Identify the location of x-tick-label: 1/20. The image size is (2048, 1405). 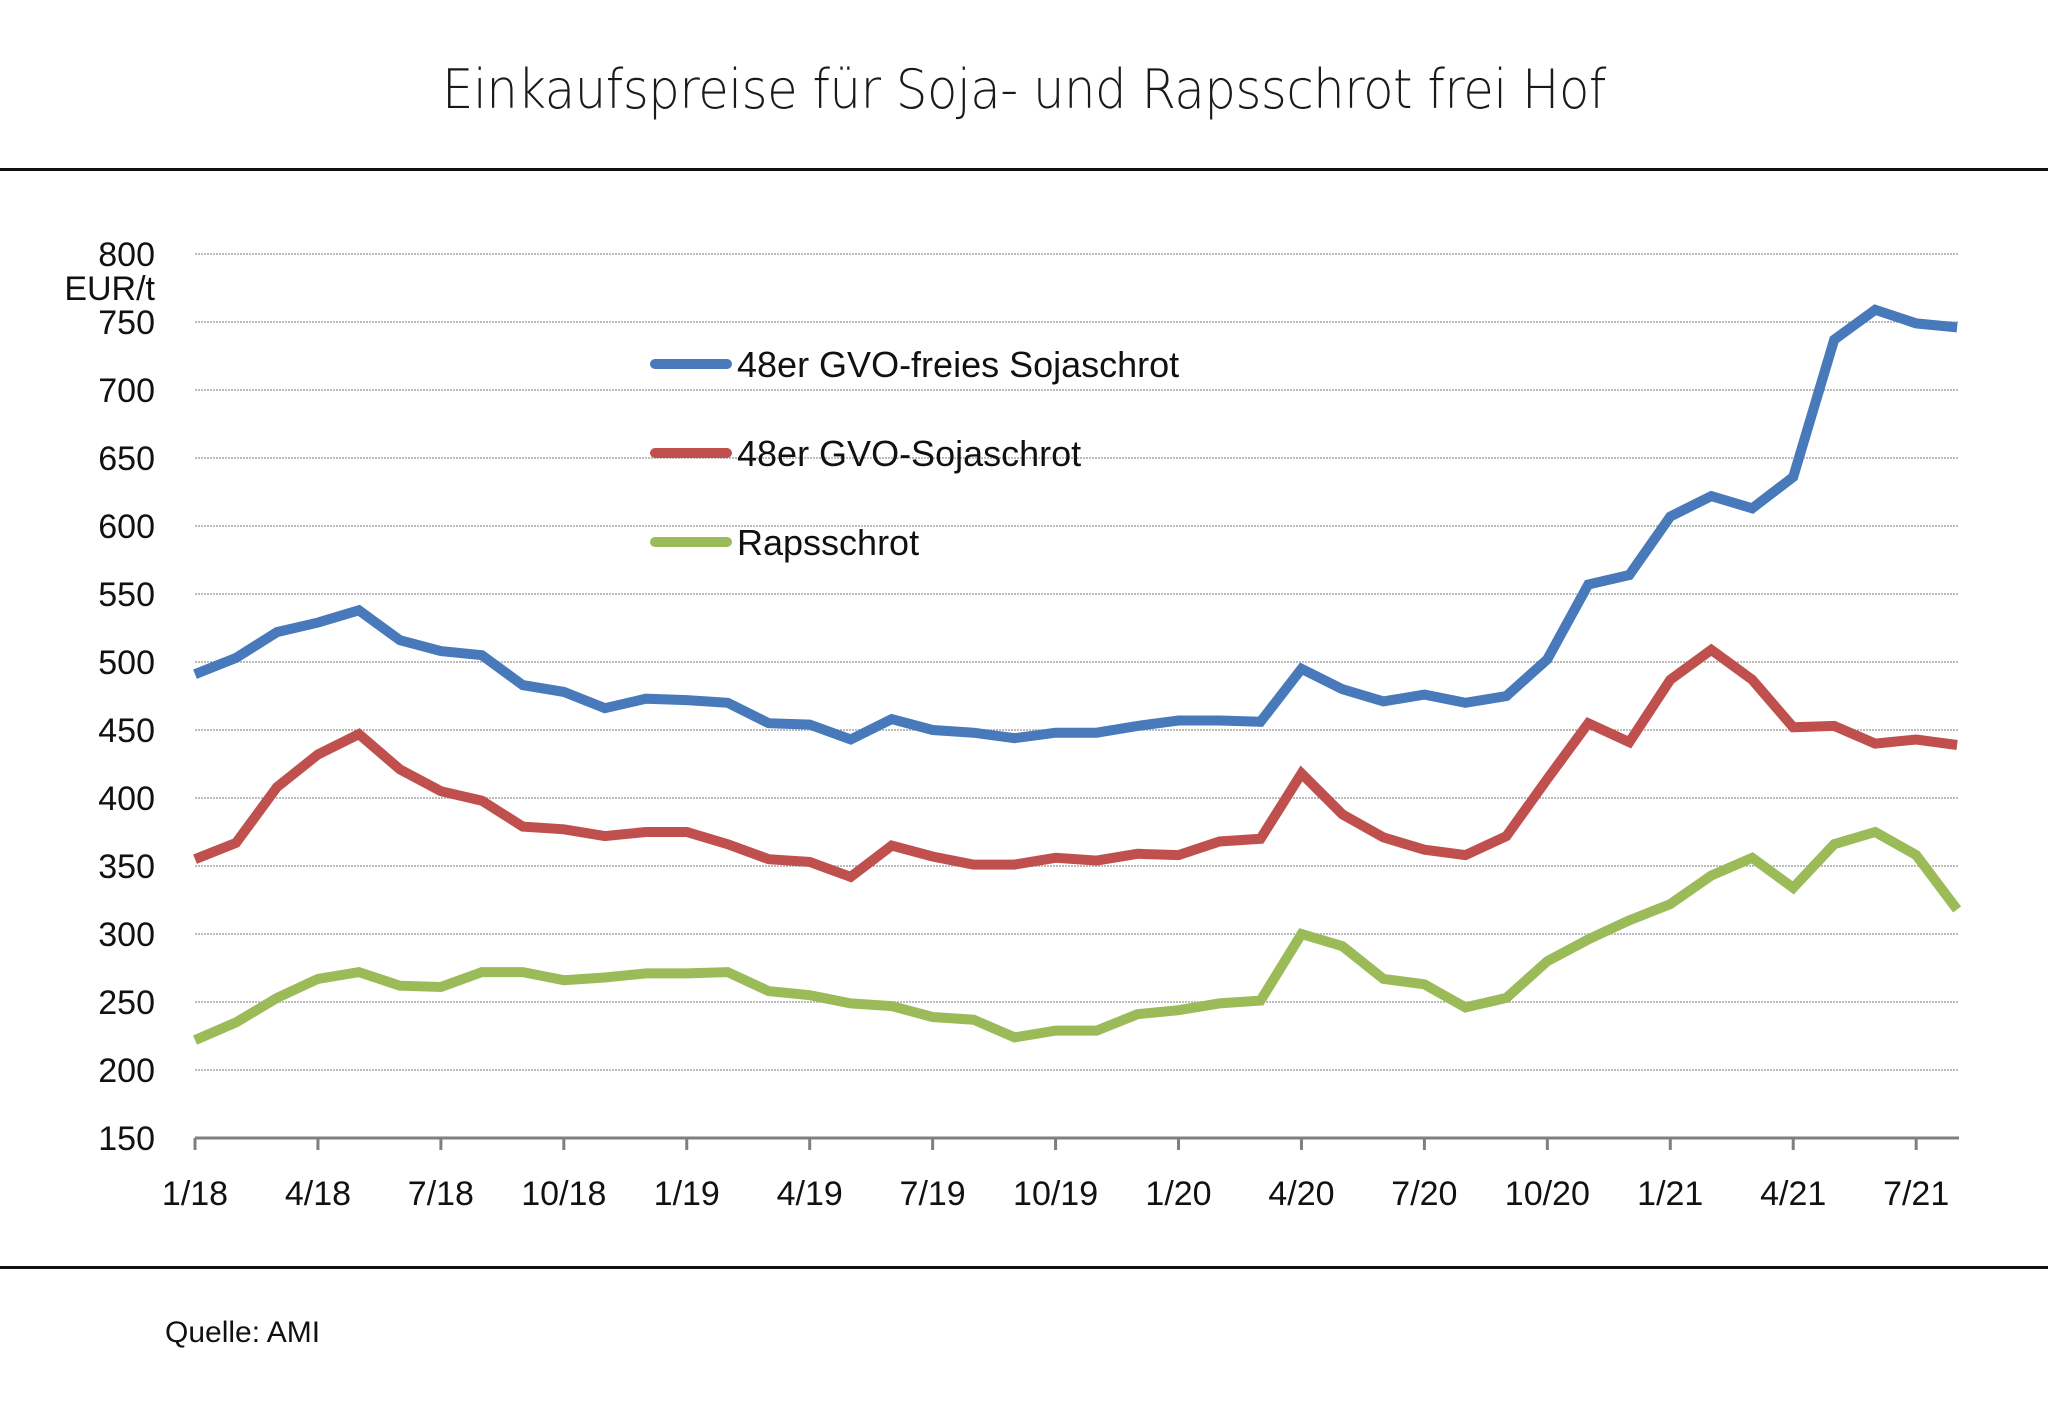
(1178, 1194).